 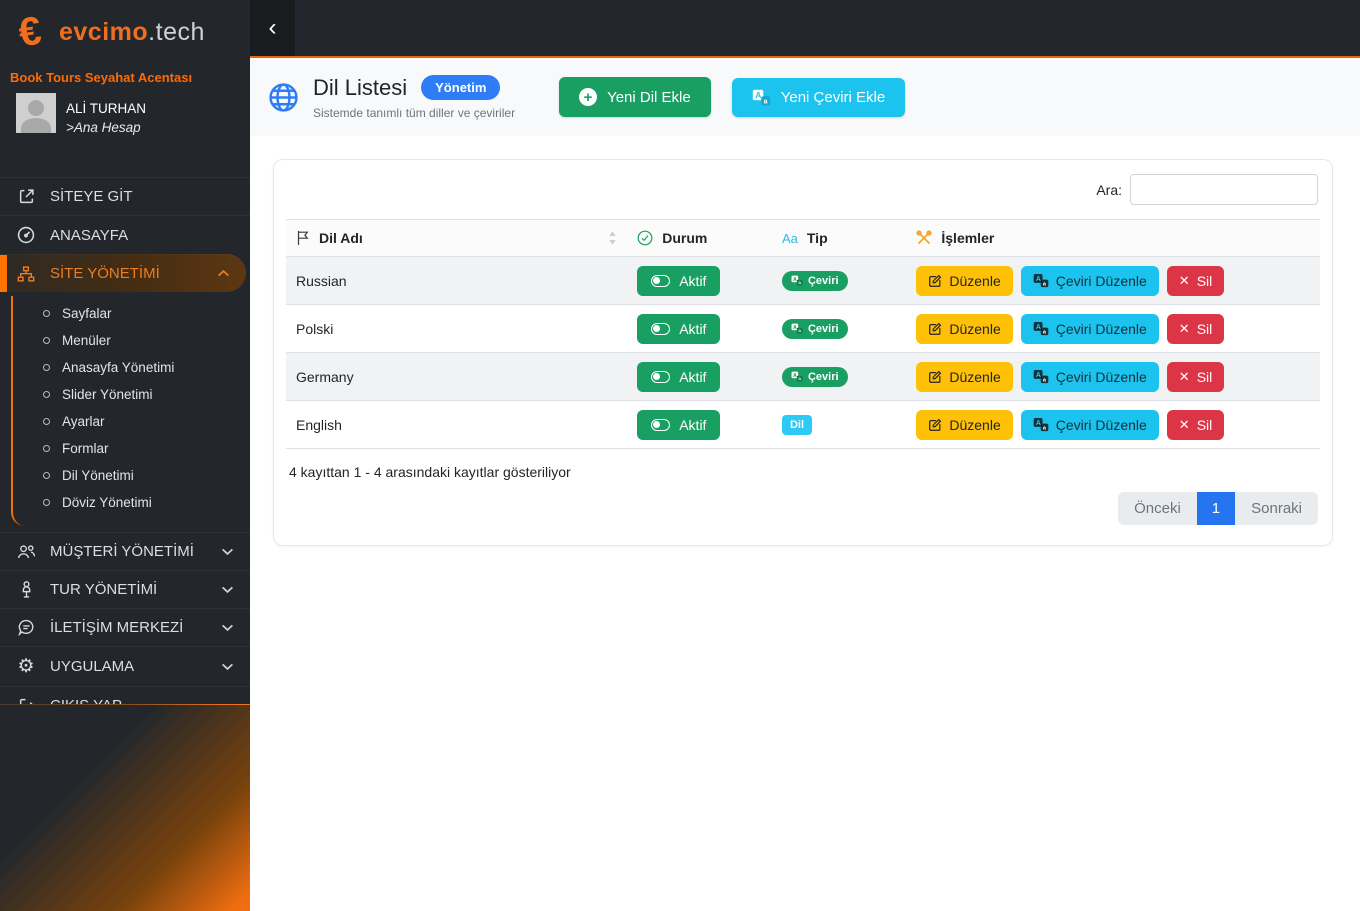 What do you see at coordinates (89, 235) in the screenshot?
I see `sidebar-item-label: ANASAYFA` at bounding box center [89, 235].